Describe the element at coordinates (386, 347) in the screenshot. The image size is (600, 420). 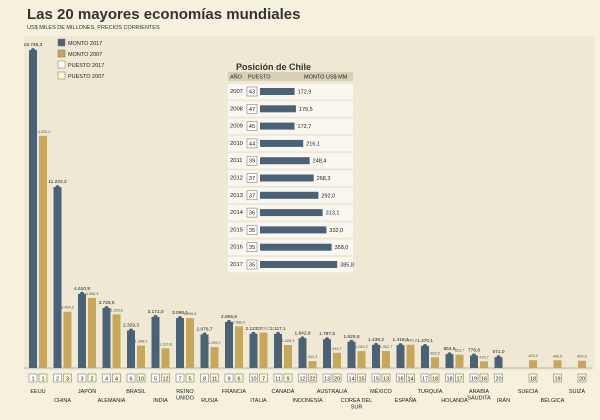
I see `value-label-2007-14: 1.052,7` at that location.